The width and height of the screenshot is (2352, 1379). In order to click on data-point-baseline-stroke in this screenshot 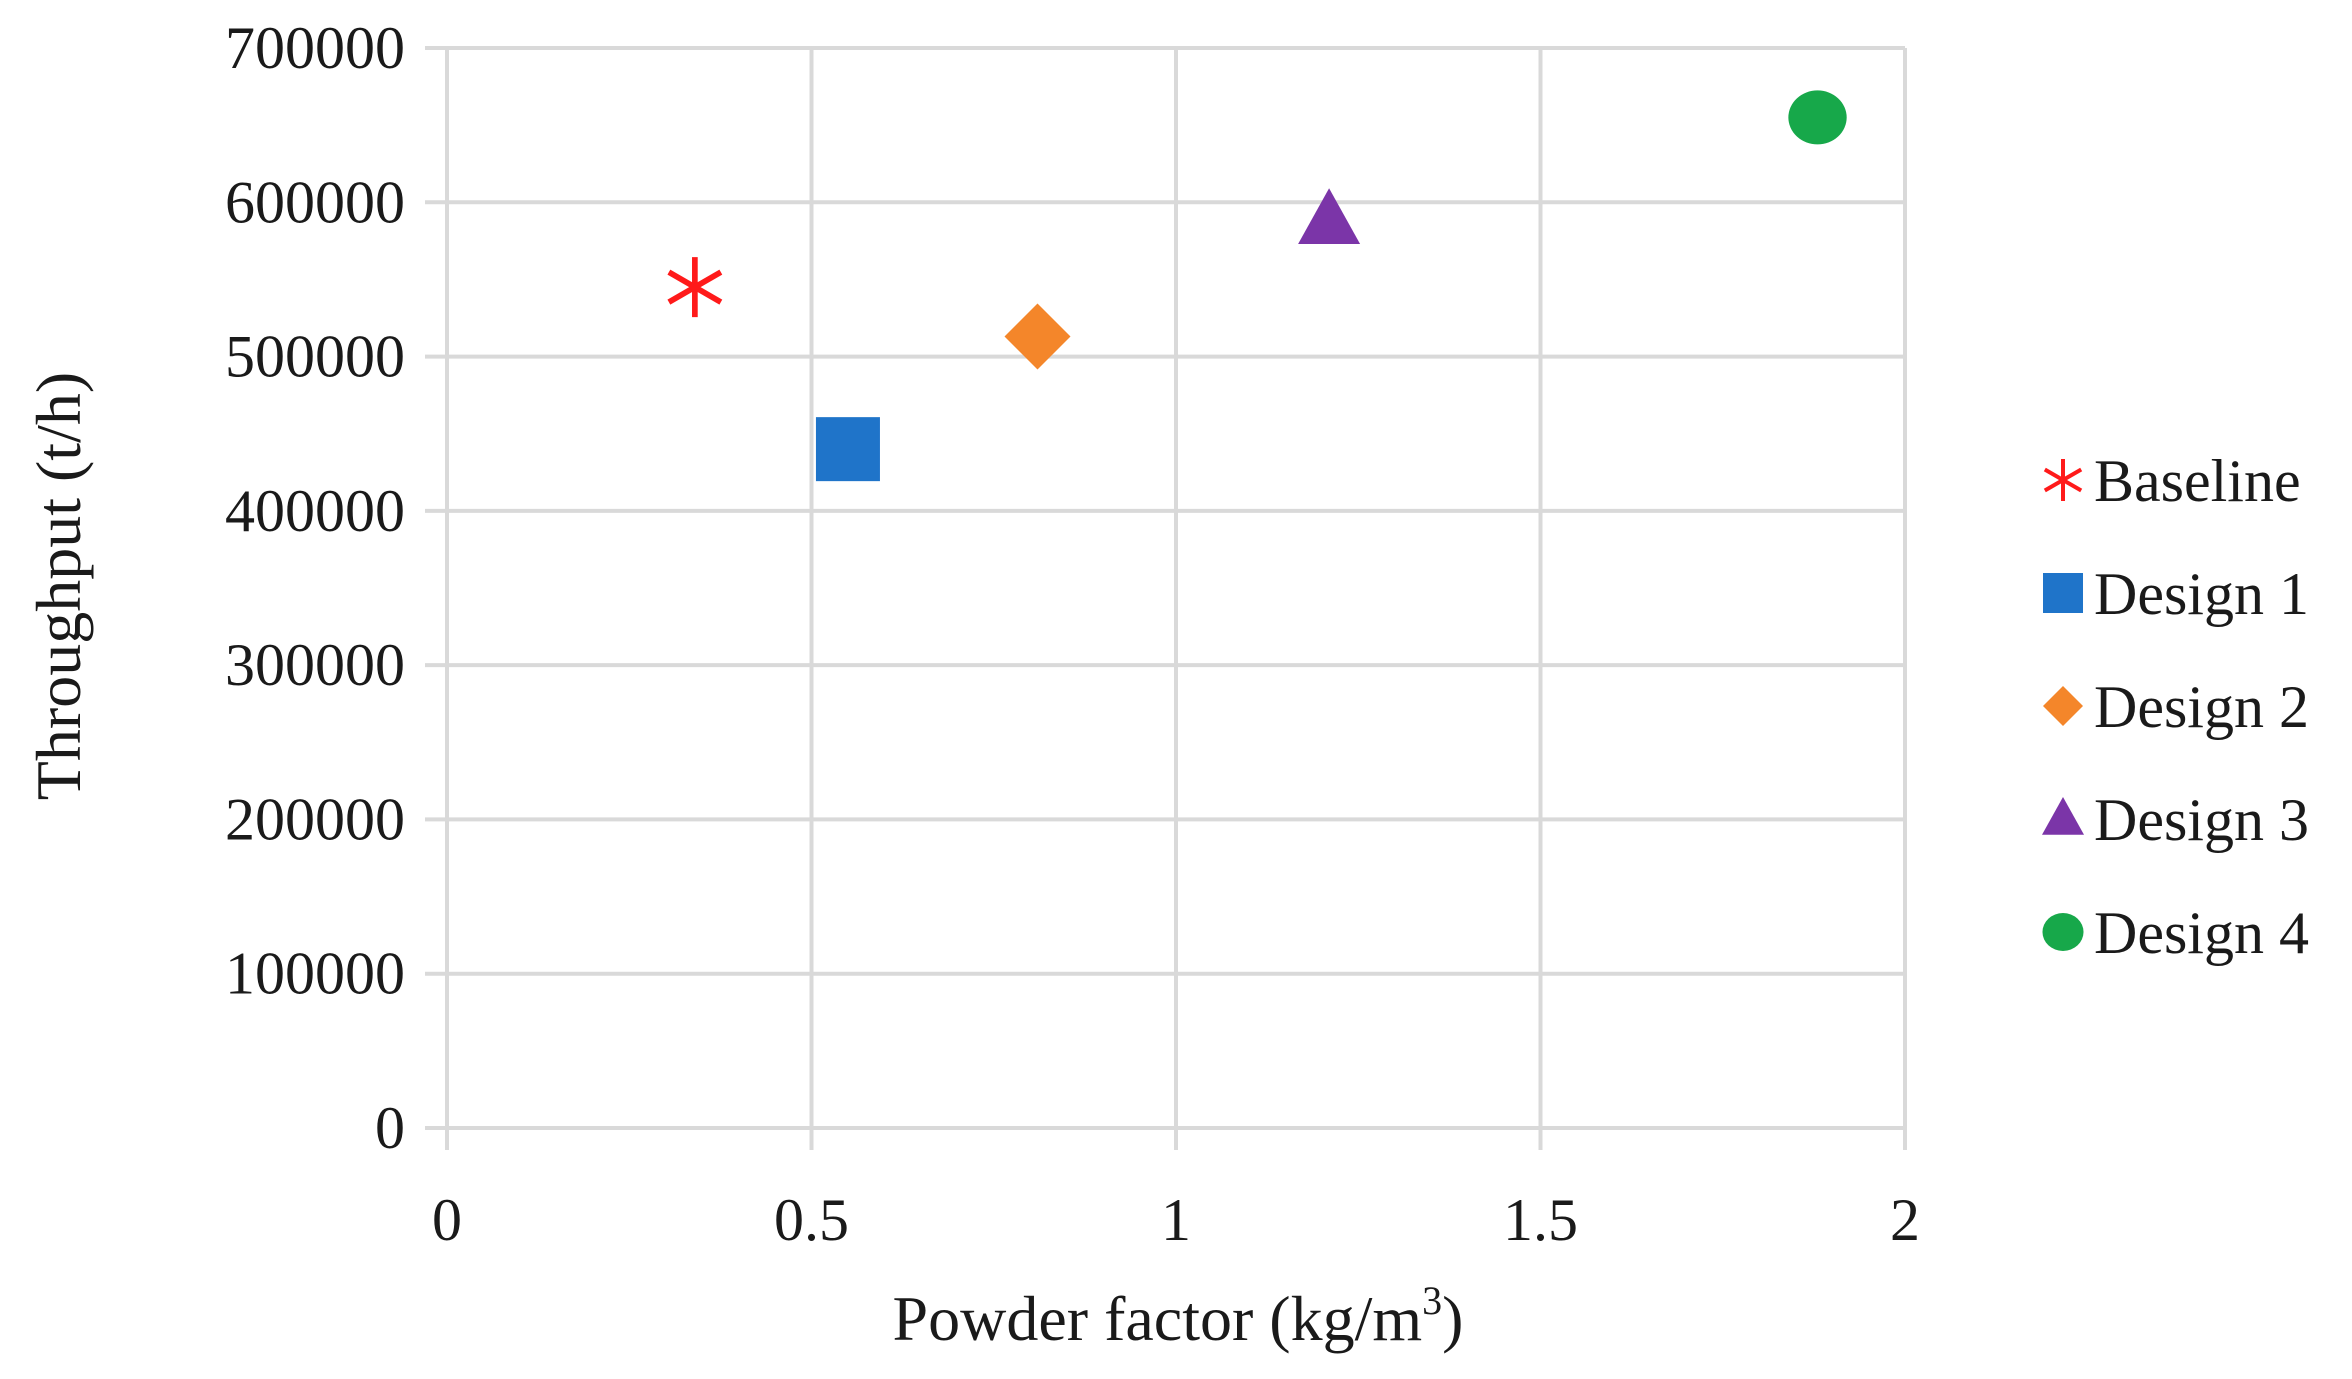, I will do `click(695, 287)`.